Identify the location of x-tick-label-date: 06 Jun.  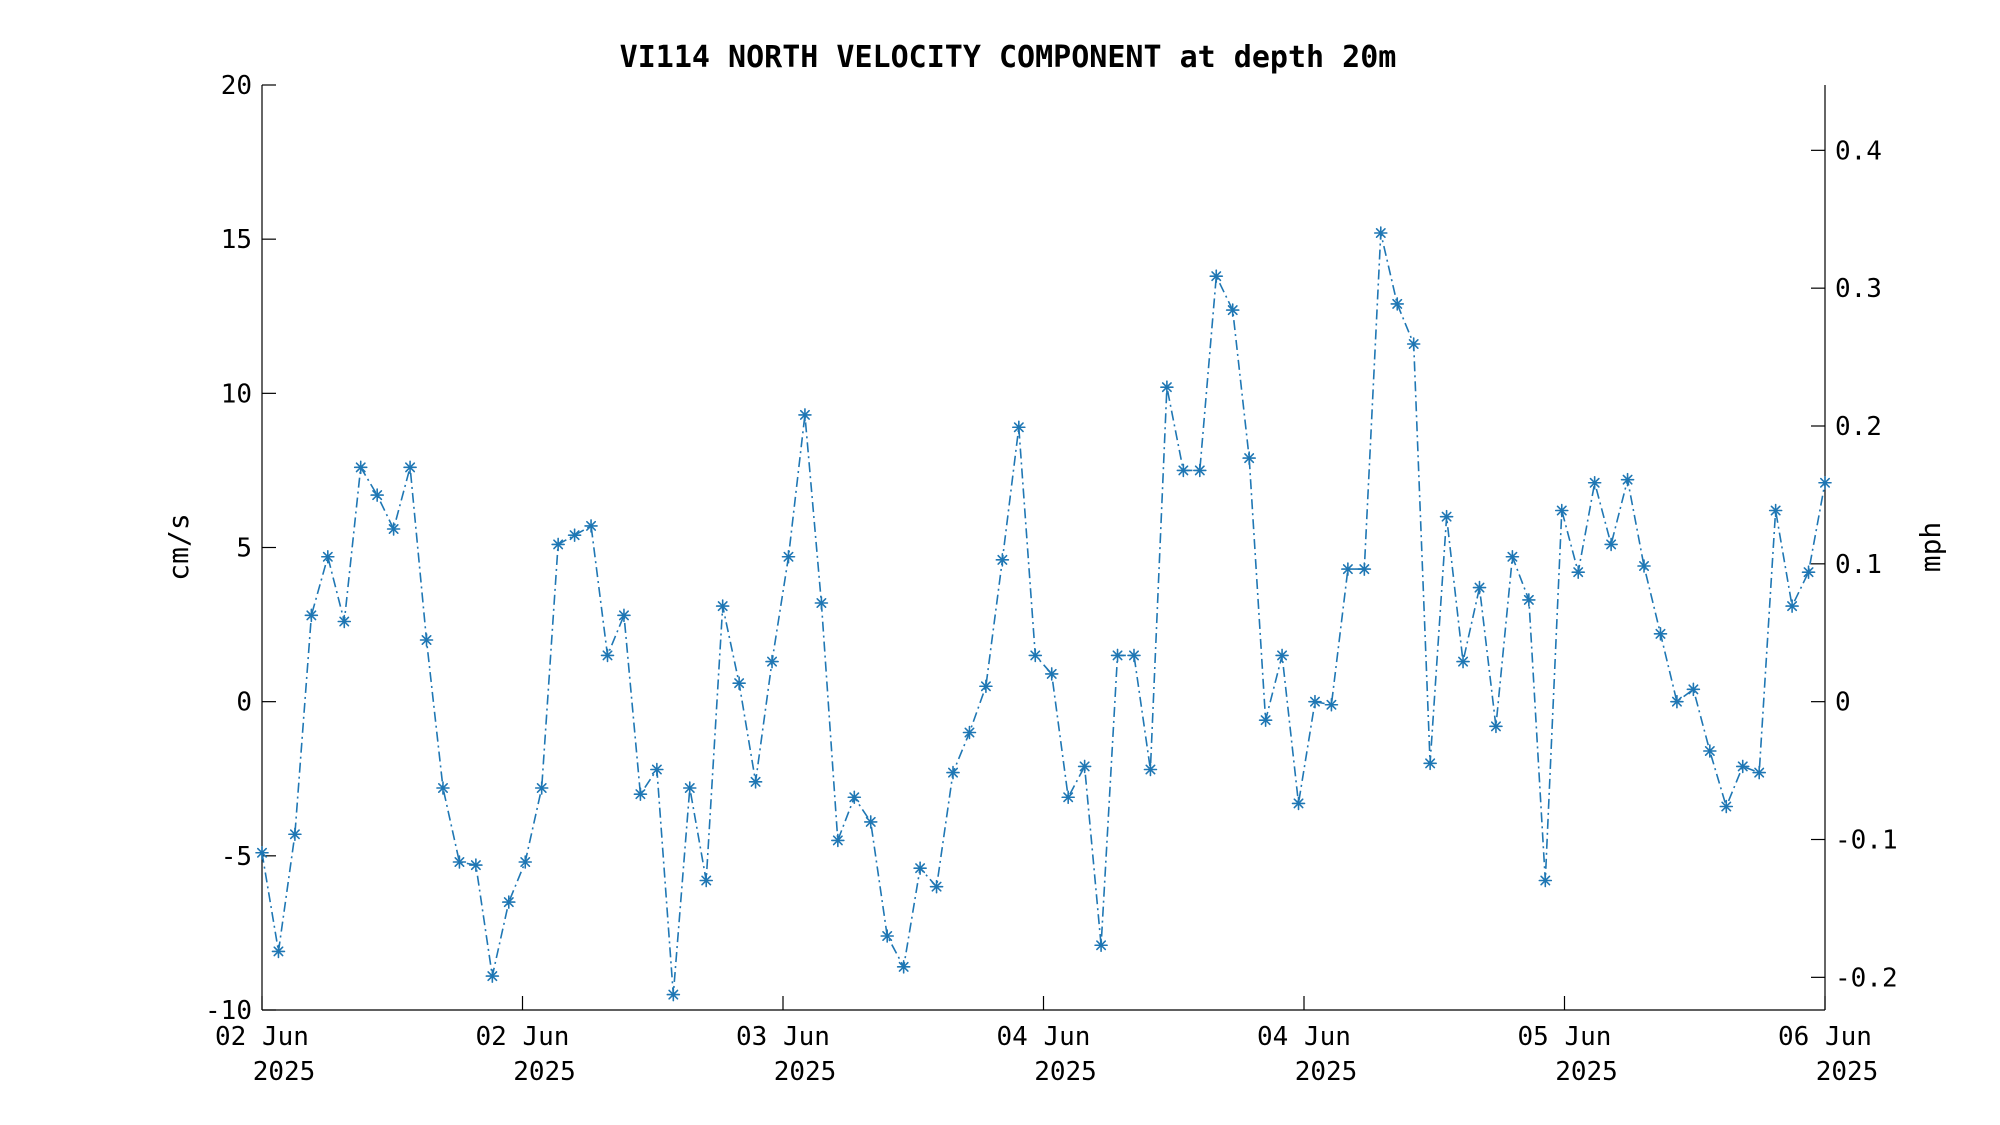
(1825, 1037).